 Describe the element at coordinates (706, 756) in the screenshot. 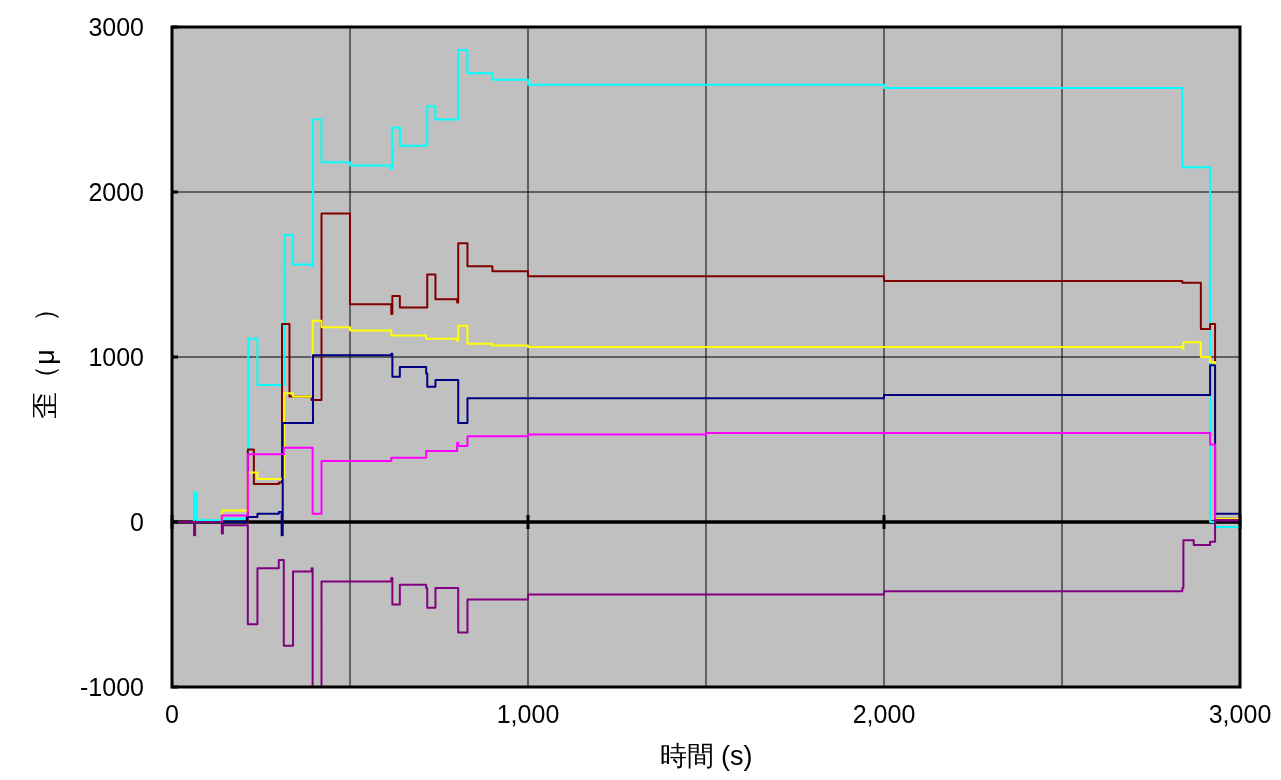

I see `x-axis-title: 時間 (s)` at that location.